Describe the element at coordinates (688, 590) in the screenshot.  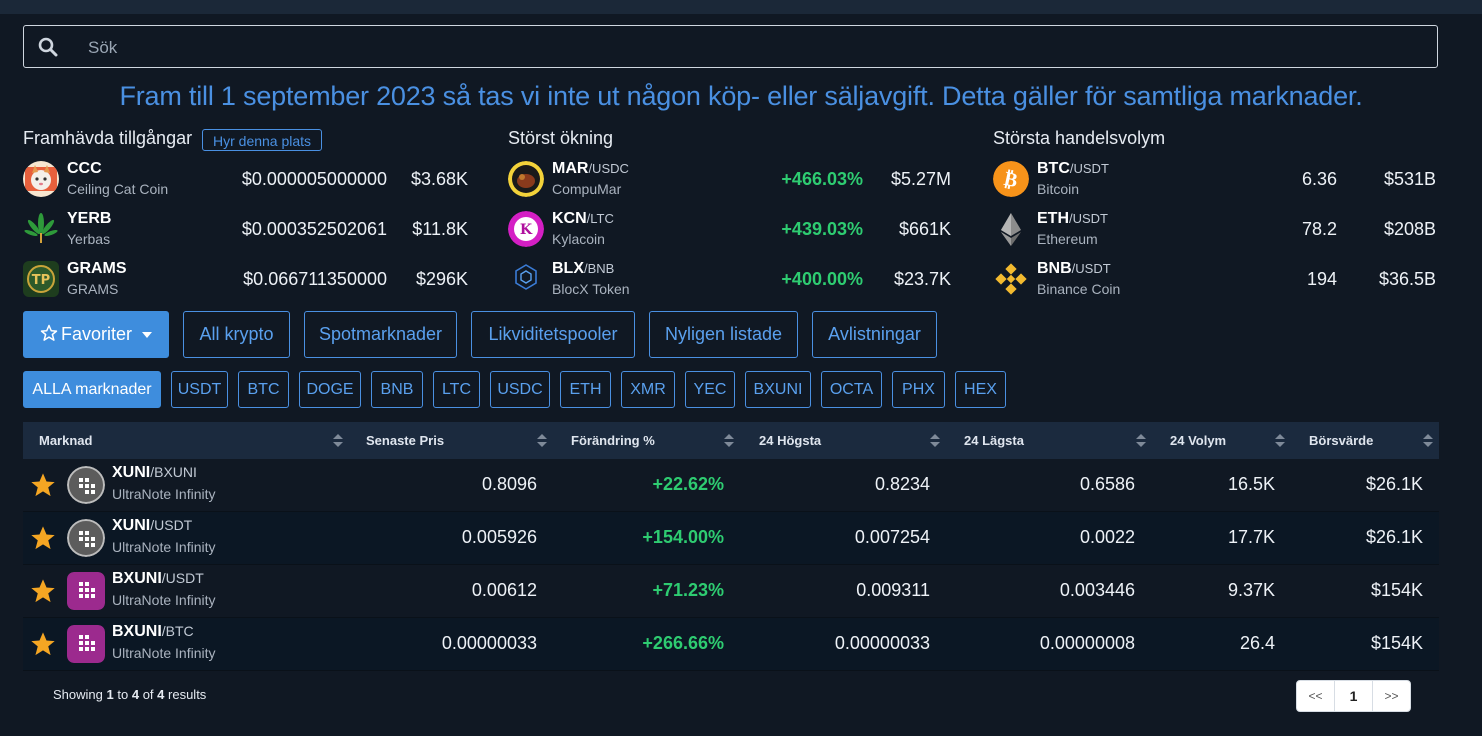
I see `change-percent: +71.23%` at that location.